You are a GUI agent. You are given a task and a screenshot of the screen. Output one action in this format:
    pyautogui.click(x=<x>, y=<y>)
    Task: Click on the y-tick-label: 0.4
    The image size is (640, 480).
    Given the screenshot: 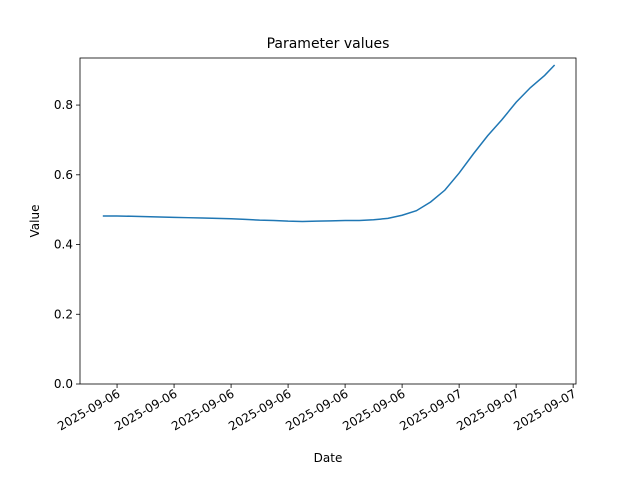 What is the action you would take?
    pyautogui.click(x=63, y=245)
    